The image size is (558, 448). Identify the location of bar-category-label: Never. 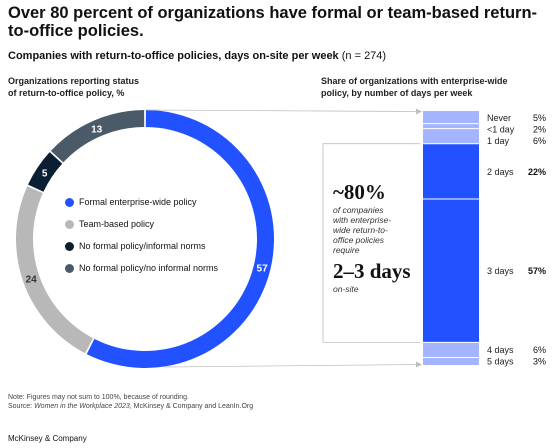
(499, 118).